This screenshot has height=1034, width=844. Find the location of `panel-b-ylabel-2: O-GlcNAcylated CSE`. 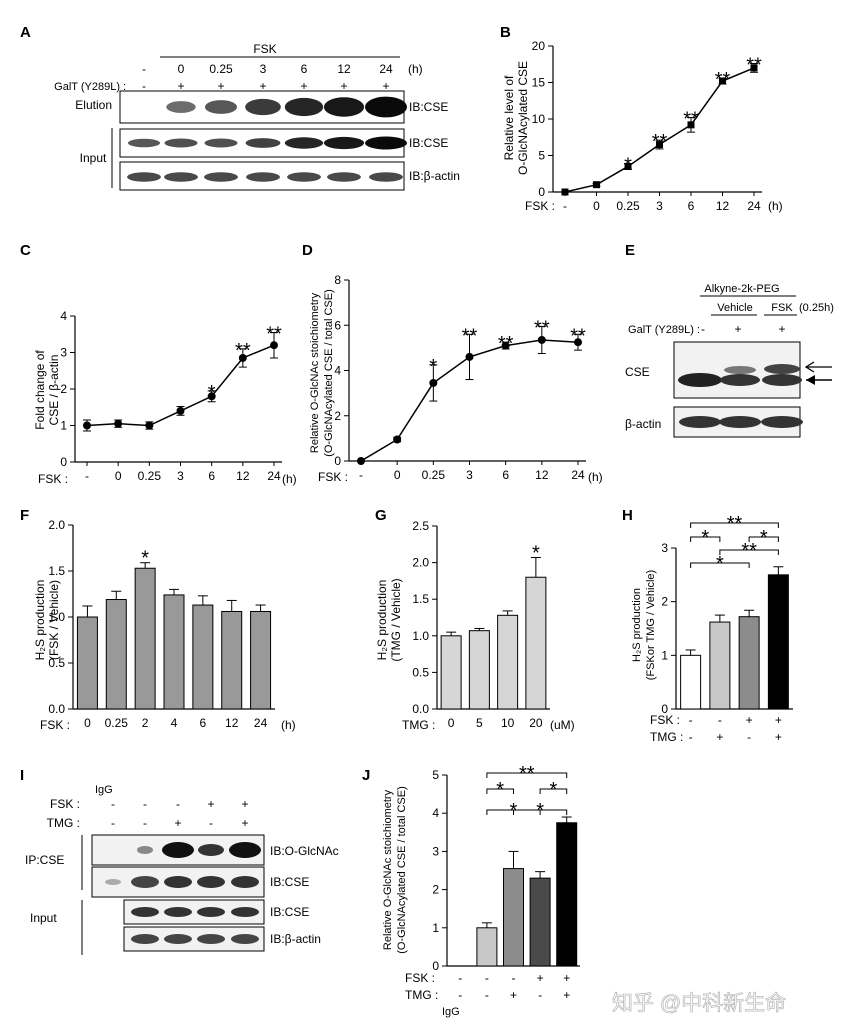

panel-b-ylabel-2: O-GlcNAcylated CSE is located at coordinates (523, 118).